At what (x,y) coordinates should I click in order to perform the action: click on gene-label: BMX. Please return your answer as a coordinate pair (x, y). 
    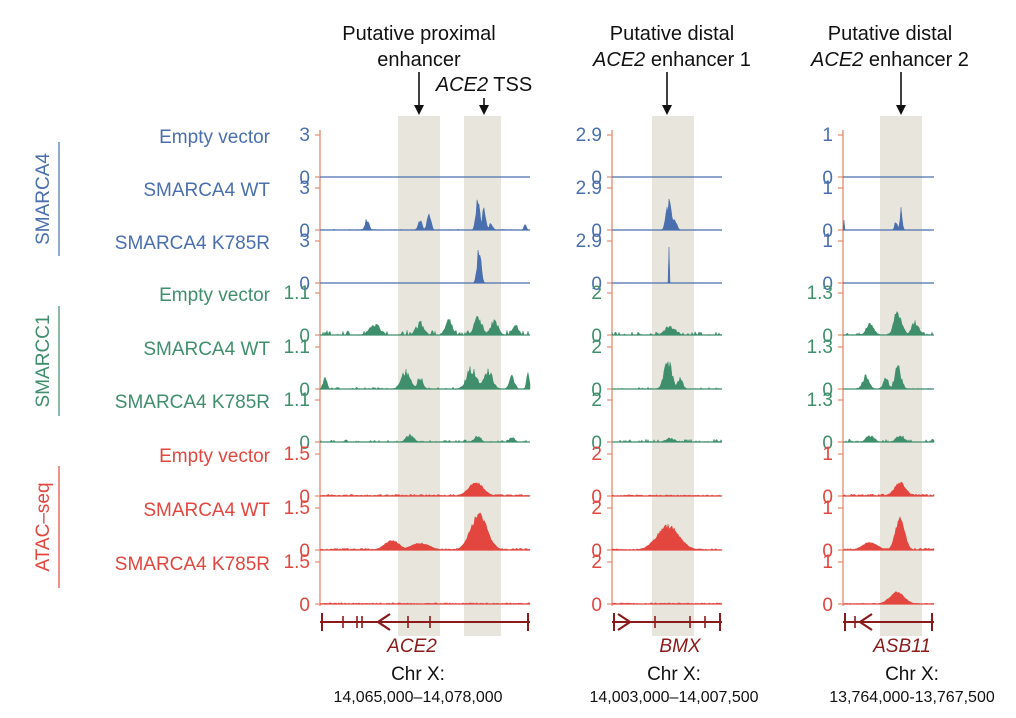
    Looking at the image, I should click on (680, 646).